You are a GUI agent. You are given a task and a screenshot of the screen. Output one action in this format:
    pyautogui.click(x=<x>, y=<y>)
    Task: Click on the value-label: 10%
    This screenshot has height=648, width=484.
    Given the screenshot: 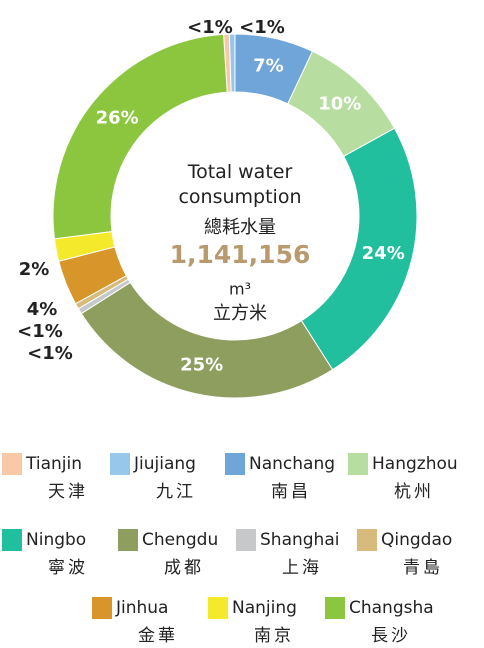 What is the action you would take?
    pyautogui.click(x=339, y=103)
    